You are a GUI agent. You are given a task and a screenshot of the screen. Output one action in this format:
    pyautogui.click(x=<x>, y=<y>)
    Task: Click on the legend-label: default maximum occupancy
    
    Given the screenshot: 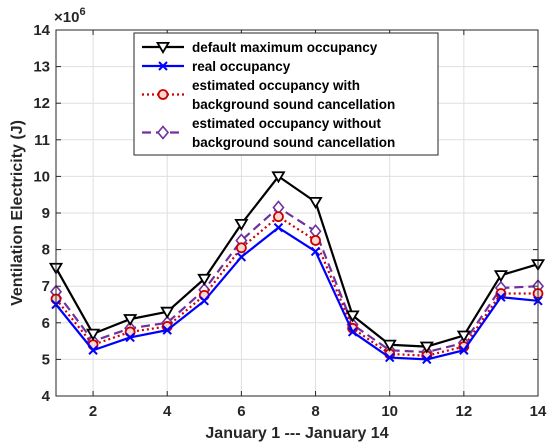 What is the action you would take?
    pyautogui.click(x=285, y=47)
    